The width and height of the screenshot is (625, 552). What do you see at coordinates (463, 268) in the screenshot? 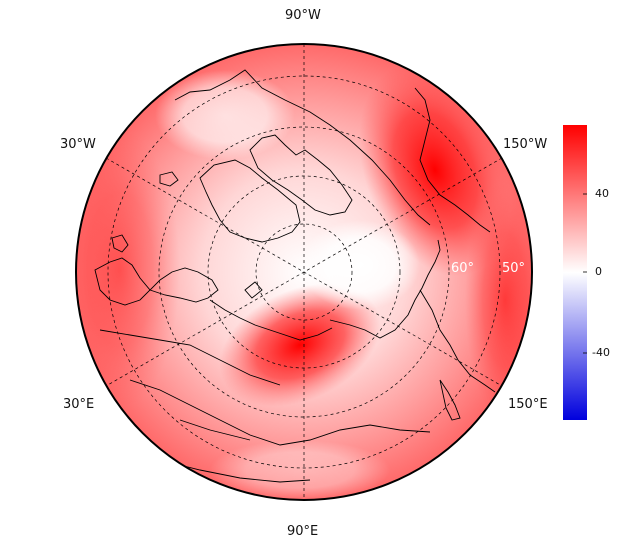
I see `lat-label-60: 60°` at bounding box center [463, 268].